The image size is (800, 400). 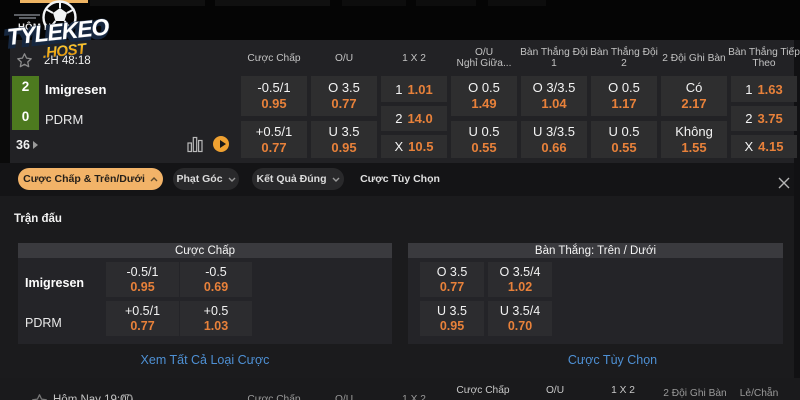 I want to click on svg-text: .HOST, so click(x=65, y=51).